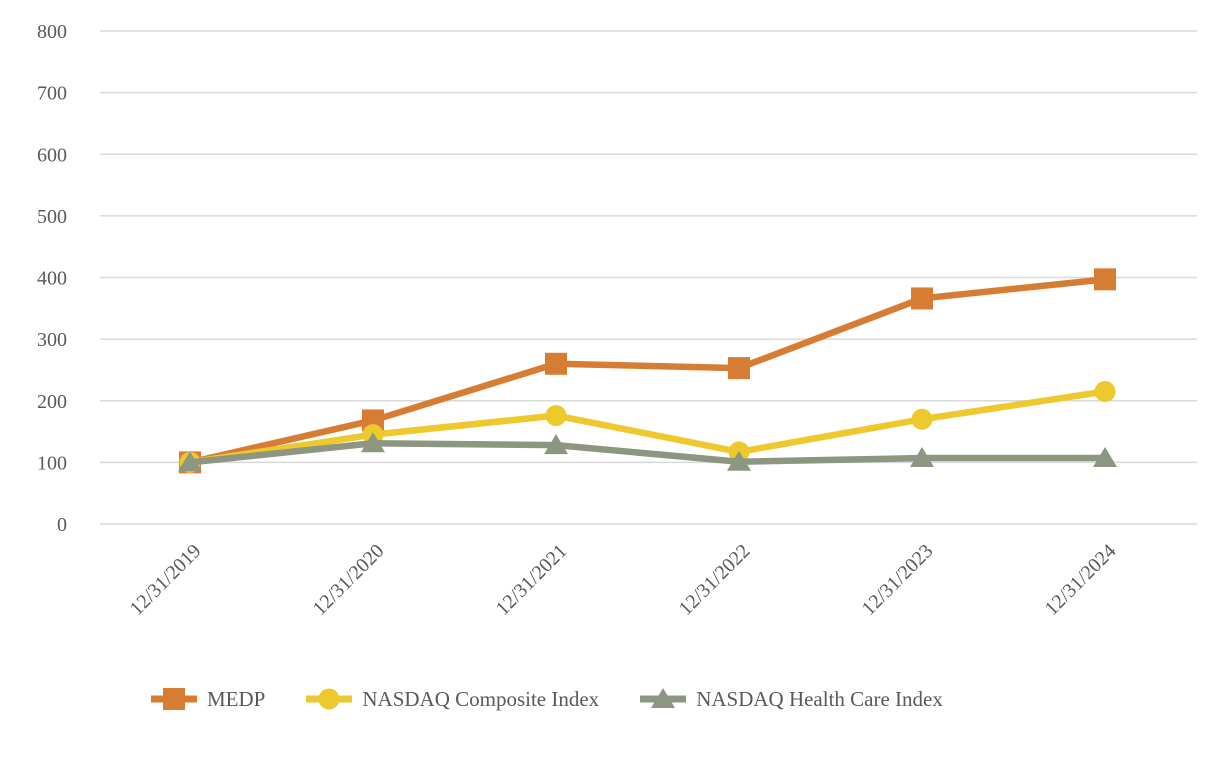 Image resolution: width=1226 pixels, height=760 pixels. What do you see at coordinates (52, 32) in the screenshot?
I see `y-tick-label: 800` at bounding box center [52, 32].